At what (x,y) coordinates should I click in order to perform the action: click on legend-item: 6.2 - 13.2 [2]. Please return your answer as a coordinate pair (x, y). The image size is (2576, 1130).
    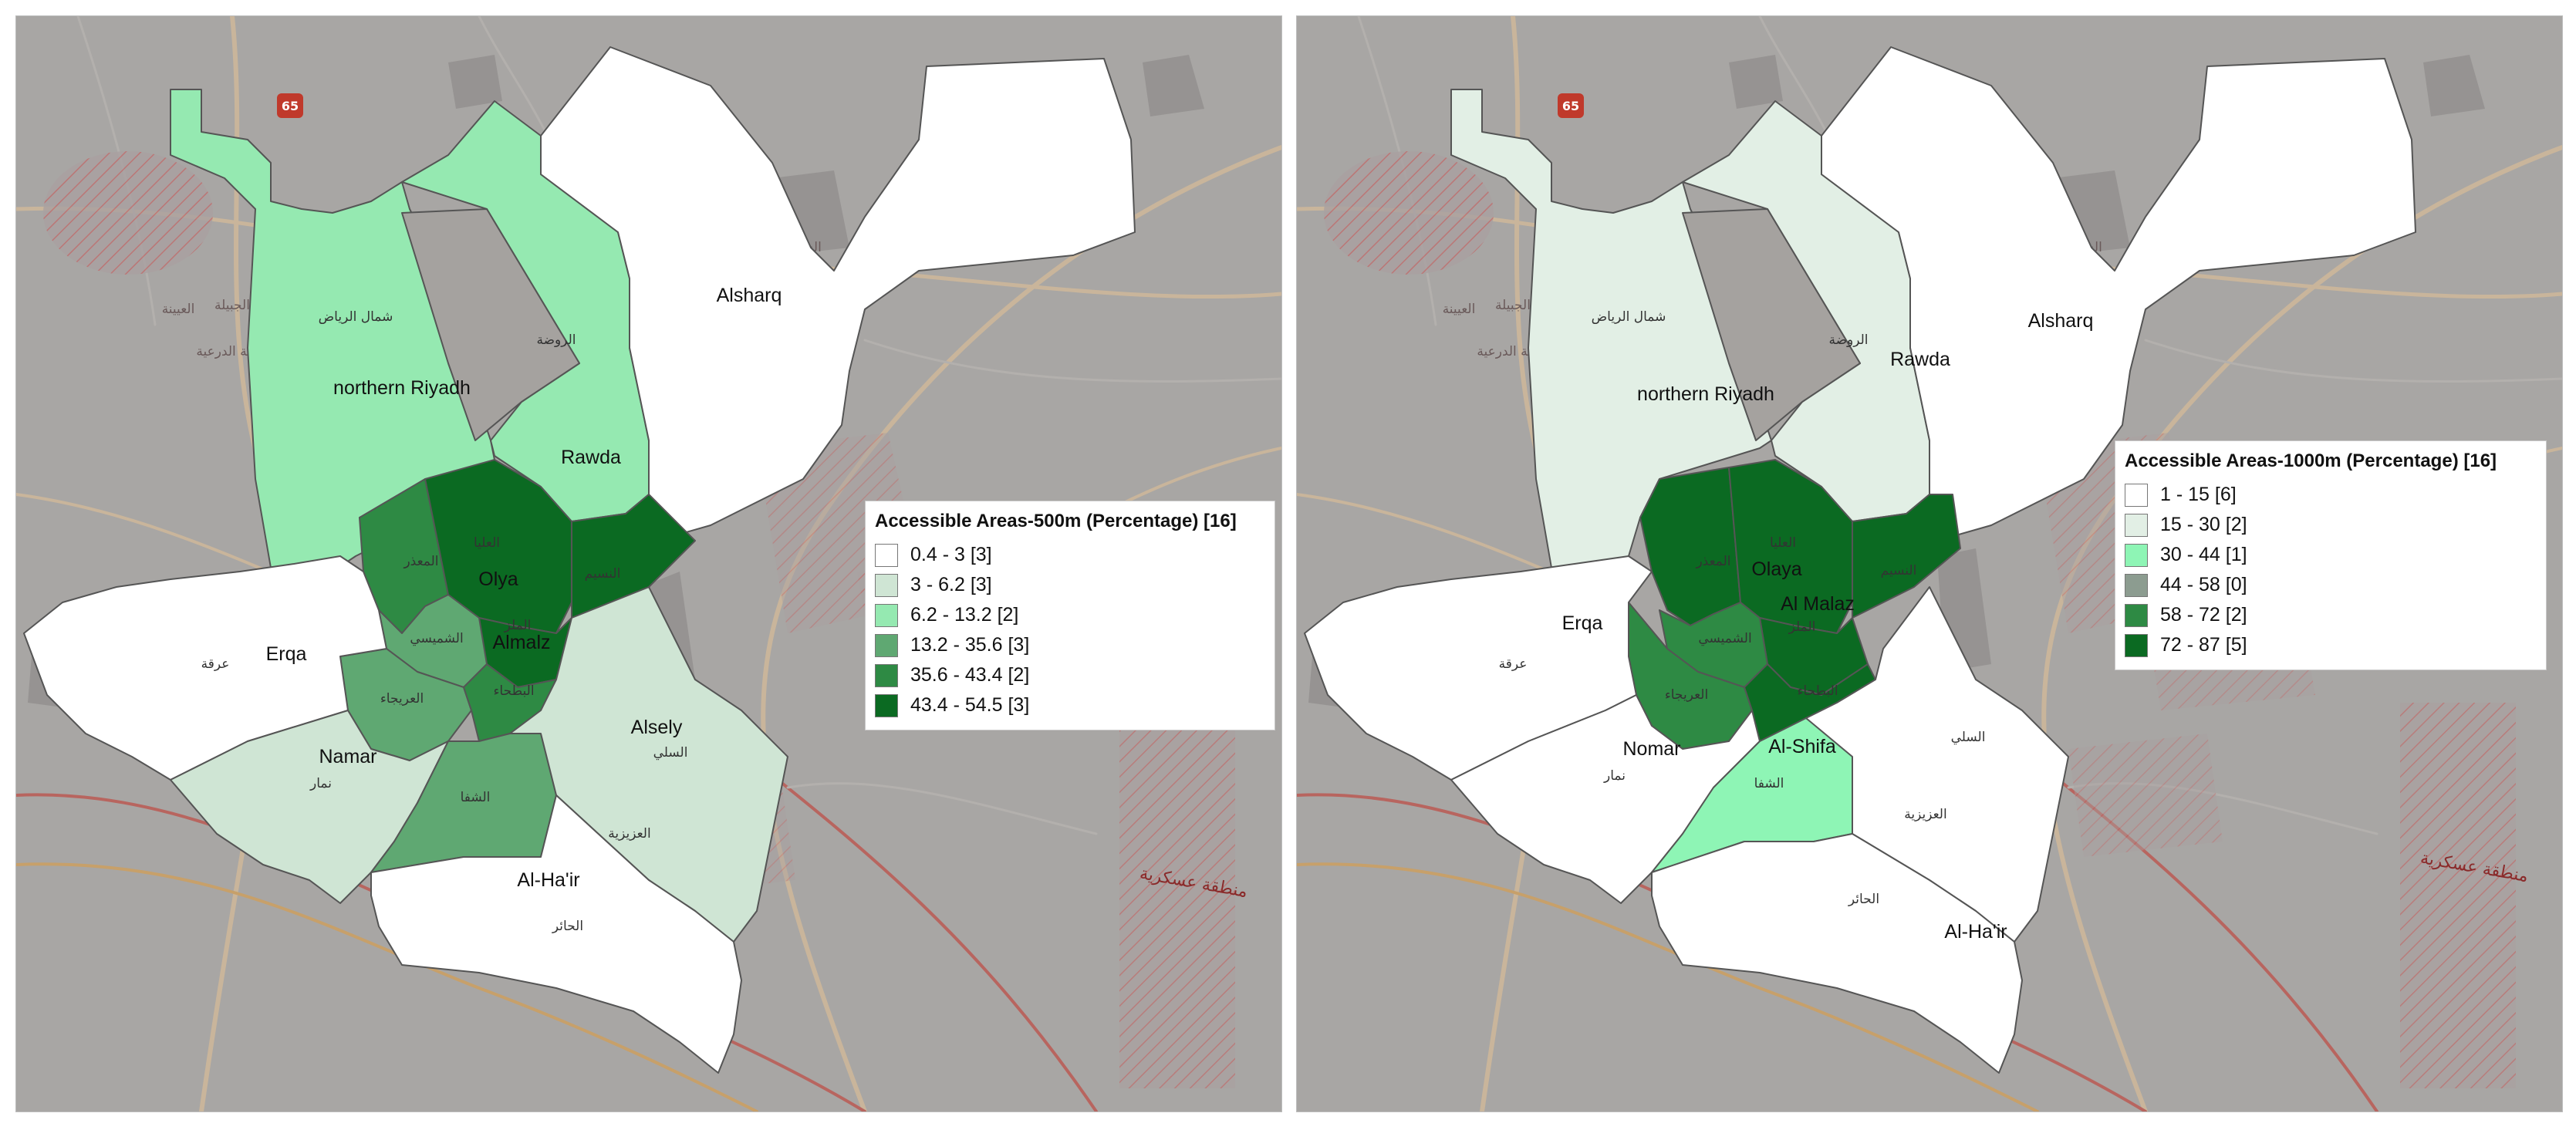
    Looking at the image, I should click on (1069, 615).